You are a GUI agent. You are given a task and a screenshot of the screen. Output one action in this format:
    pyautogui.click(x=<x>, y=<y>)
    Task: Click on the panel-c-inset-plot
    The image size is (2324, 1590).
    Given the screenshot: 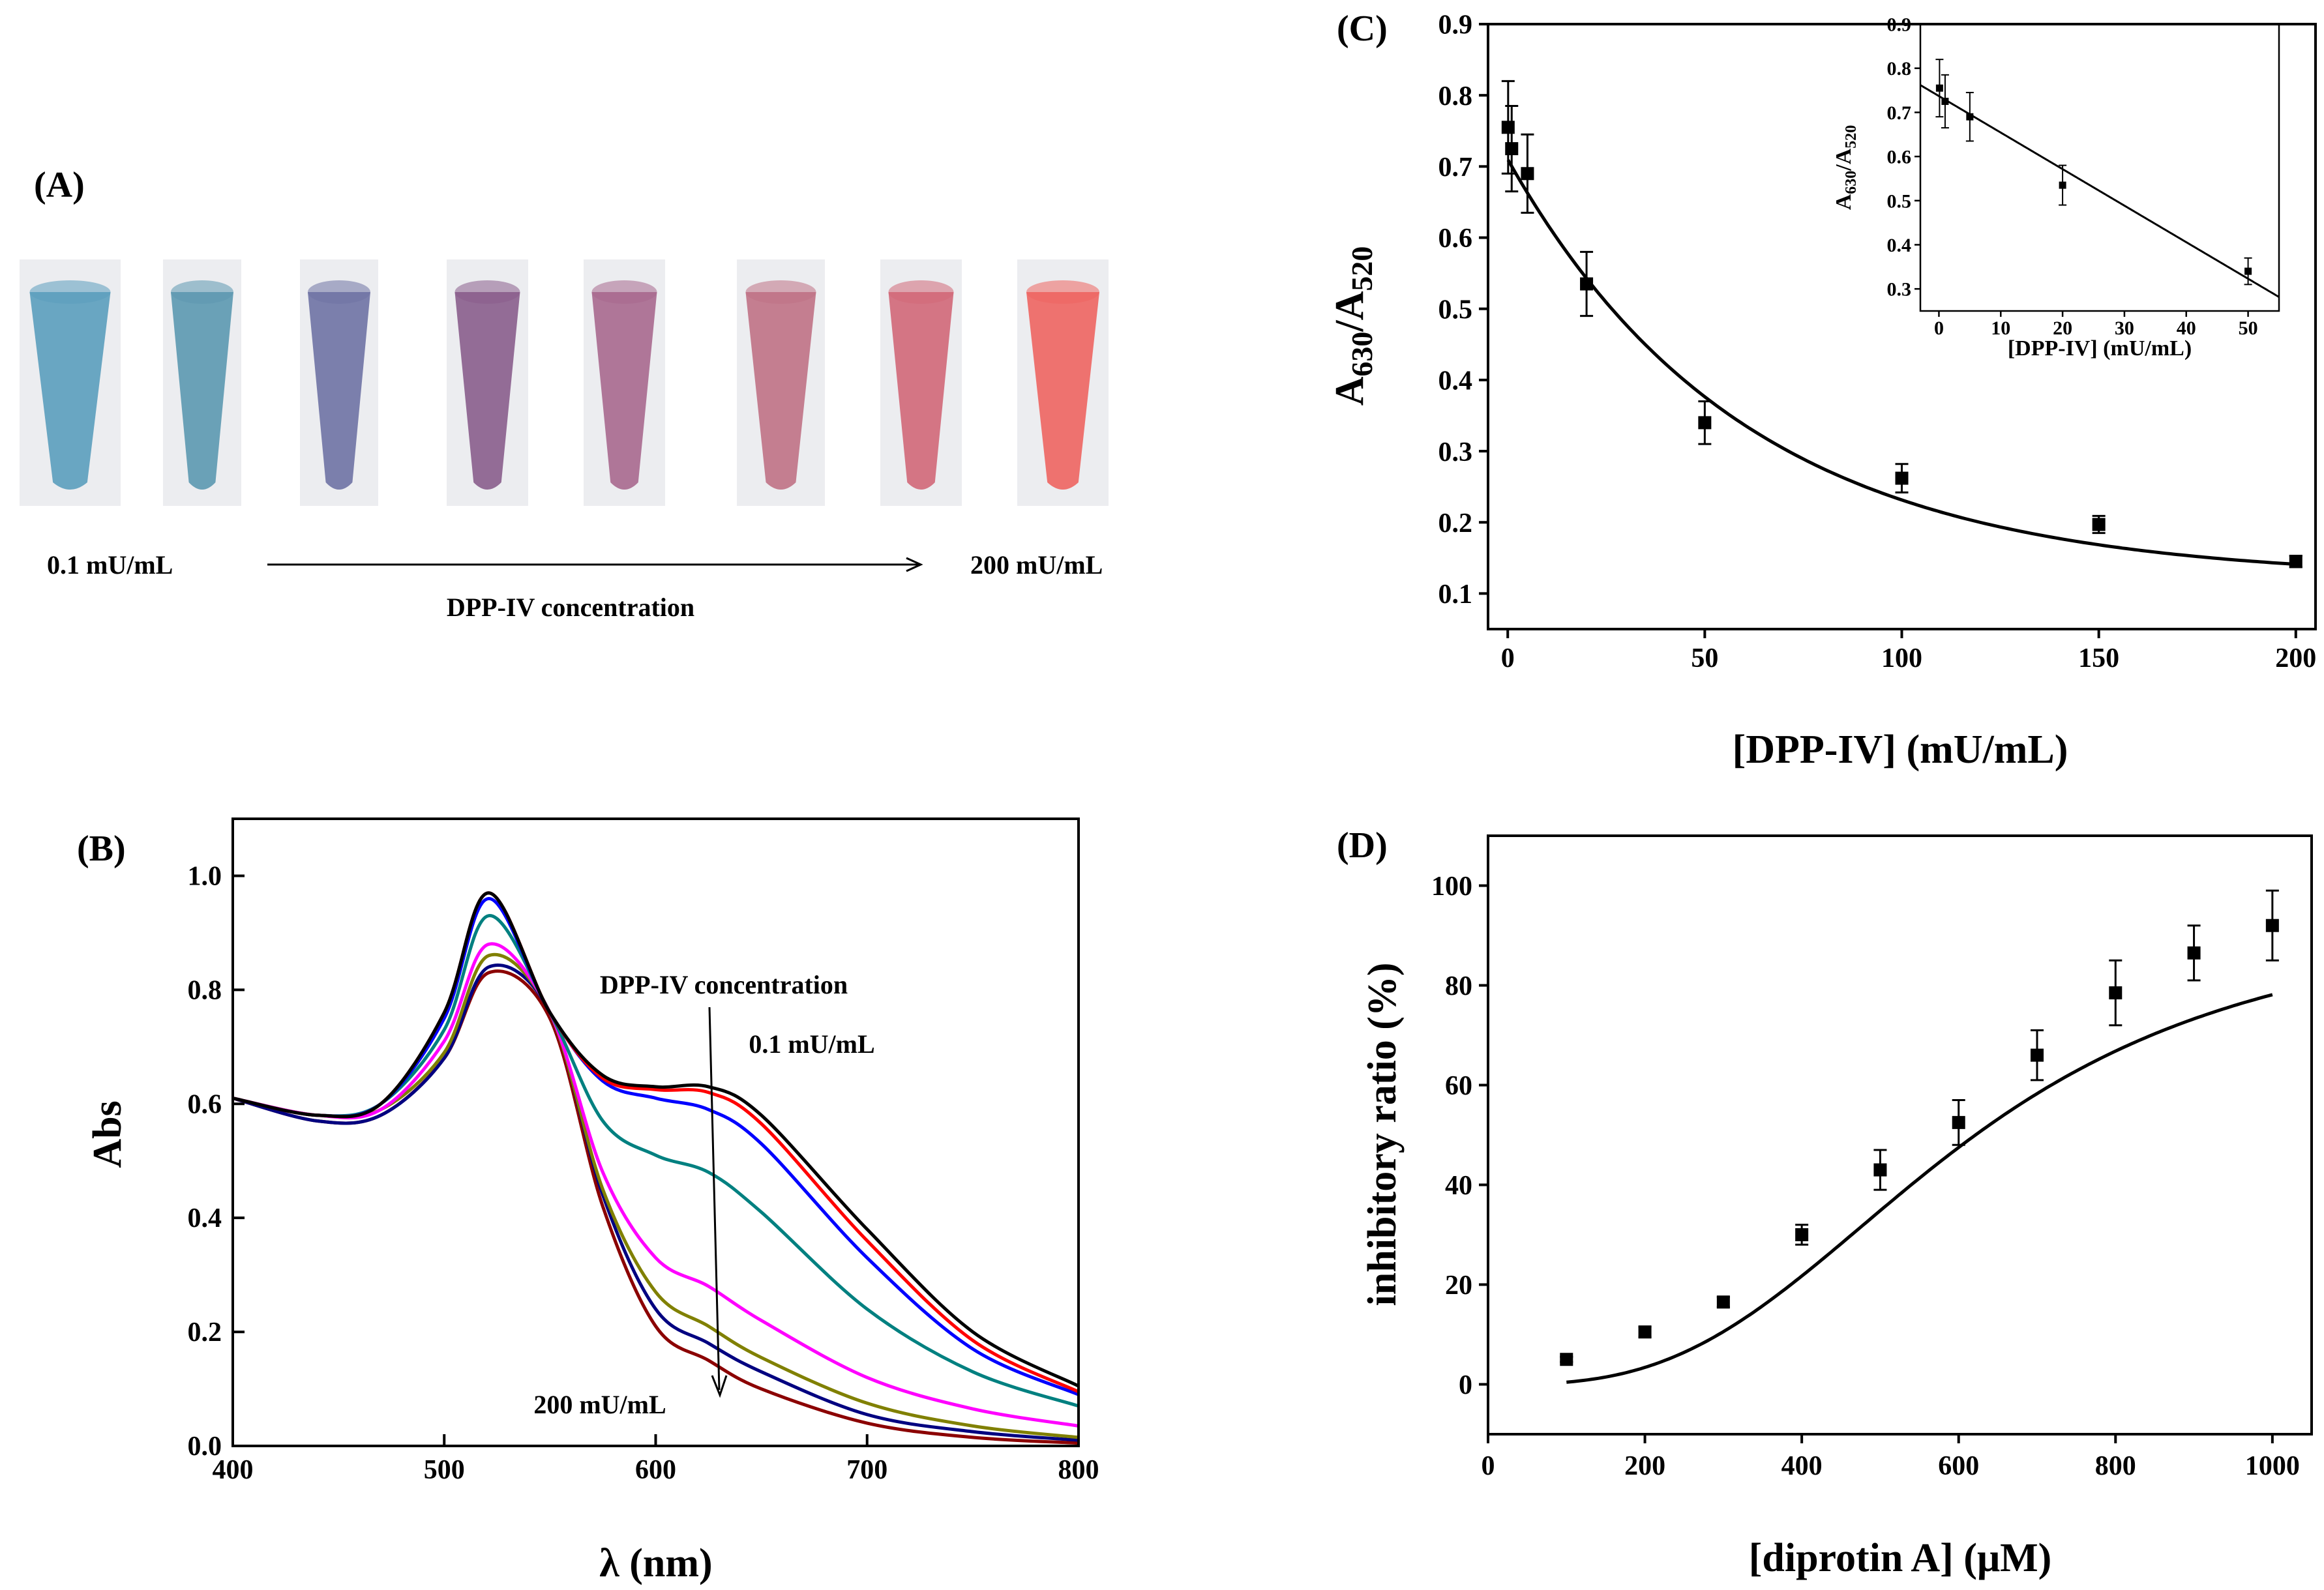 What is the action you would take?
    pyautogui.click(x=2100, y=179)
    